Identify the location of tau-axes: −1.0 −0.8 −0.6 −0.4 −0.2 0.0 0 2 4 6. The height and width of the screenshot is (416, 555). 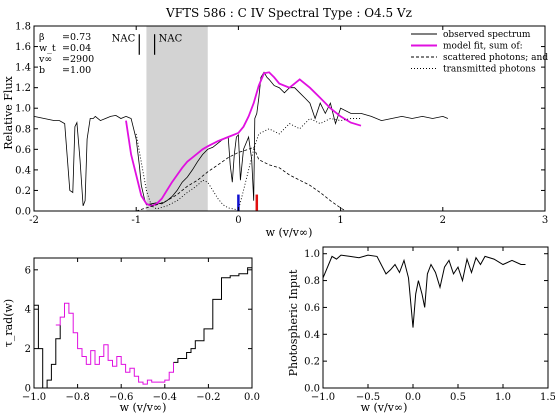
(141, 330).